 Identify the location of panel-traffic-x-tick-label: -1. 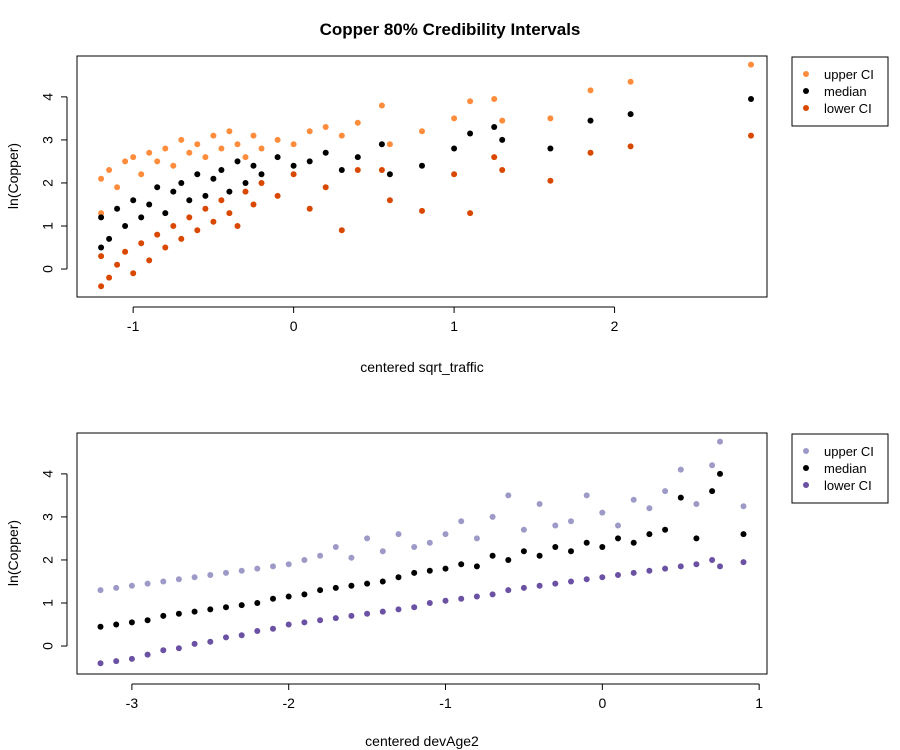
(133, 326).